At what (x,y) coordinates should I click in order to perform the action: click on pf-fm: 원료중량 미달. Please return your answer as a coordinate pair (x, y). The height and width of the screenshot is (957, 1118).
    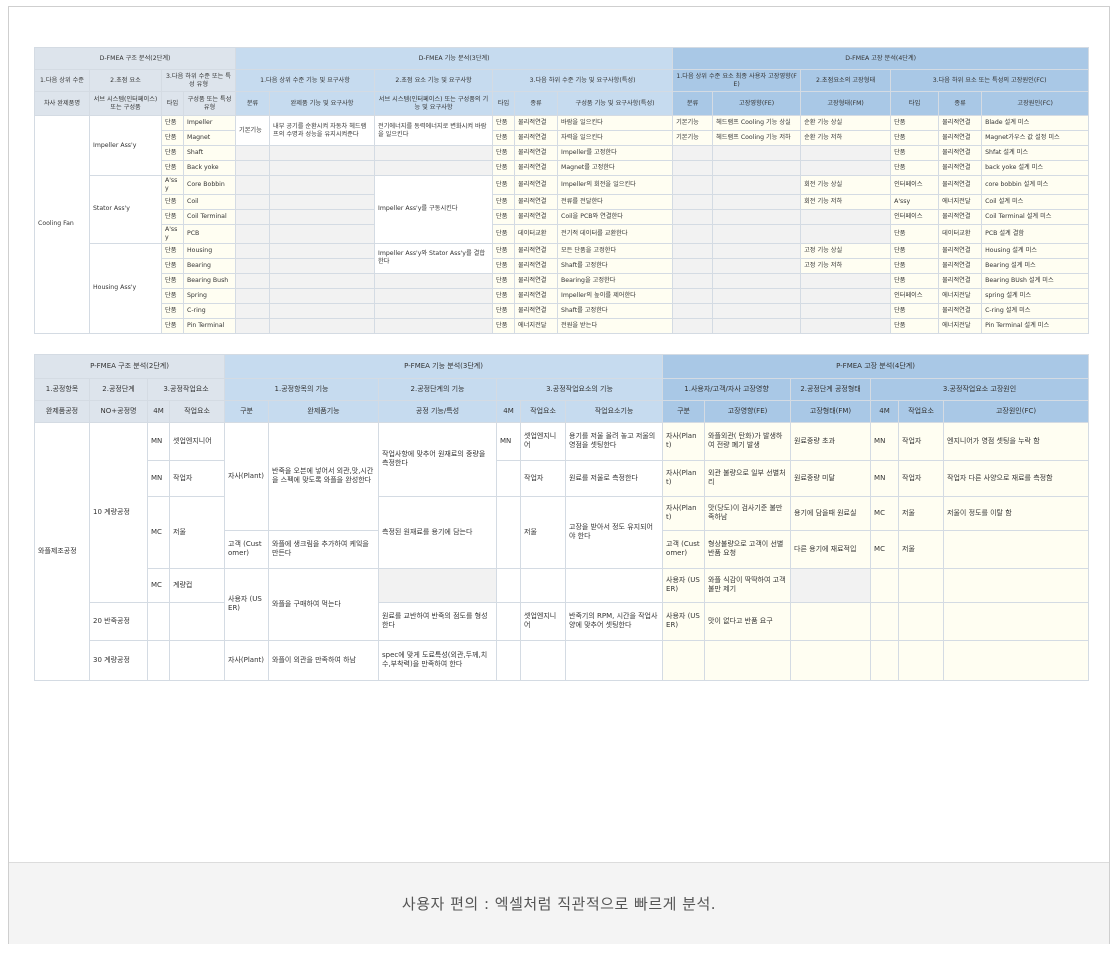
    Looking at the image, I should click on (831, 478).